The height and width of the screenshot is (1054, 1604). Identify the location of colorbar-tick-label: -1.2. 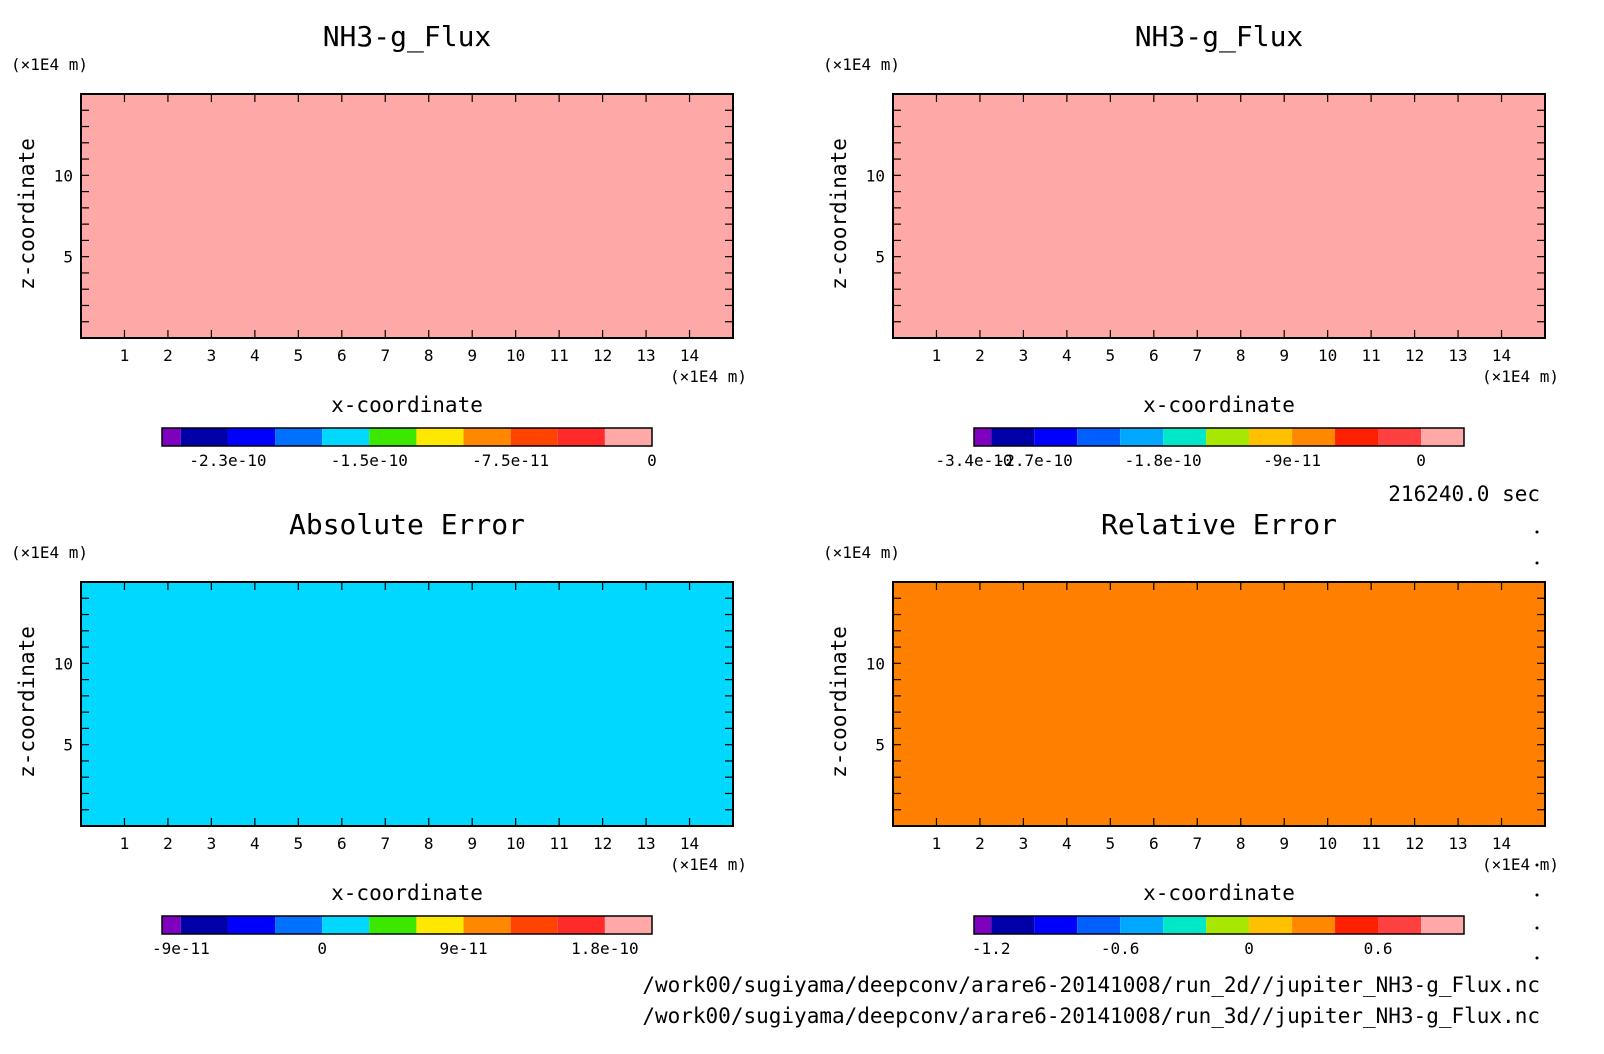
(991, 948).